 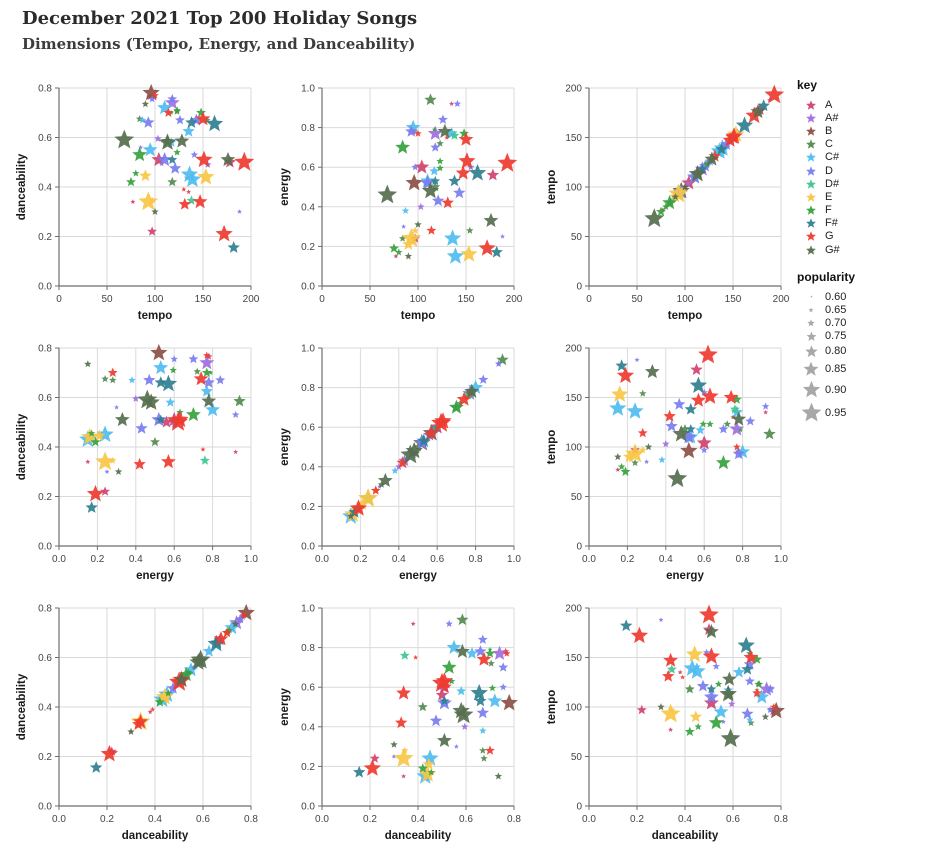 I want to click on legend-popularity-entry: 0.95, so click(x=870, y=412).